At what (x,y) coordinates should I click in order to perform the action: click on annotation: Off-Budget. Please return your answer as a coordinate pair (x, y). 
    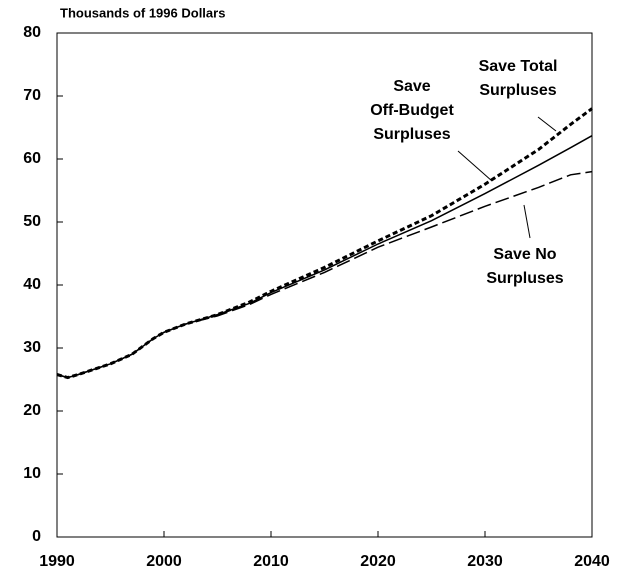
    Looking at the image, I should click on (412, 110).